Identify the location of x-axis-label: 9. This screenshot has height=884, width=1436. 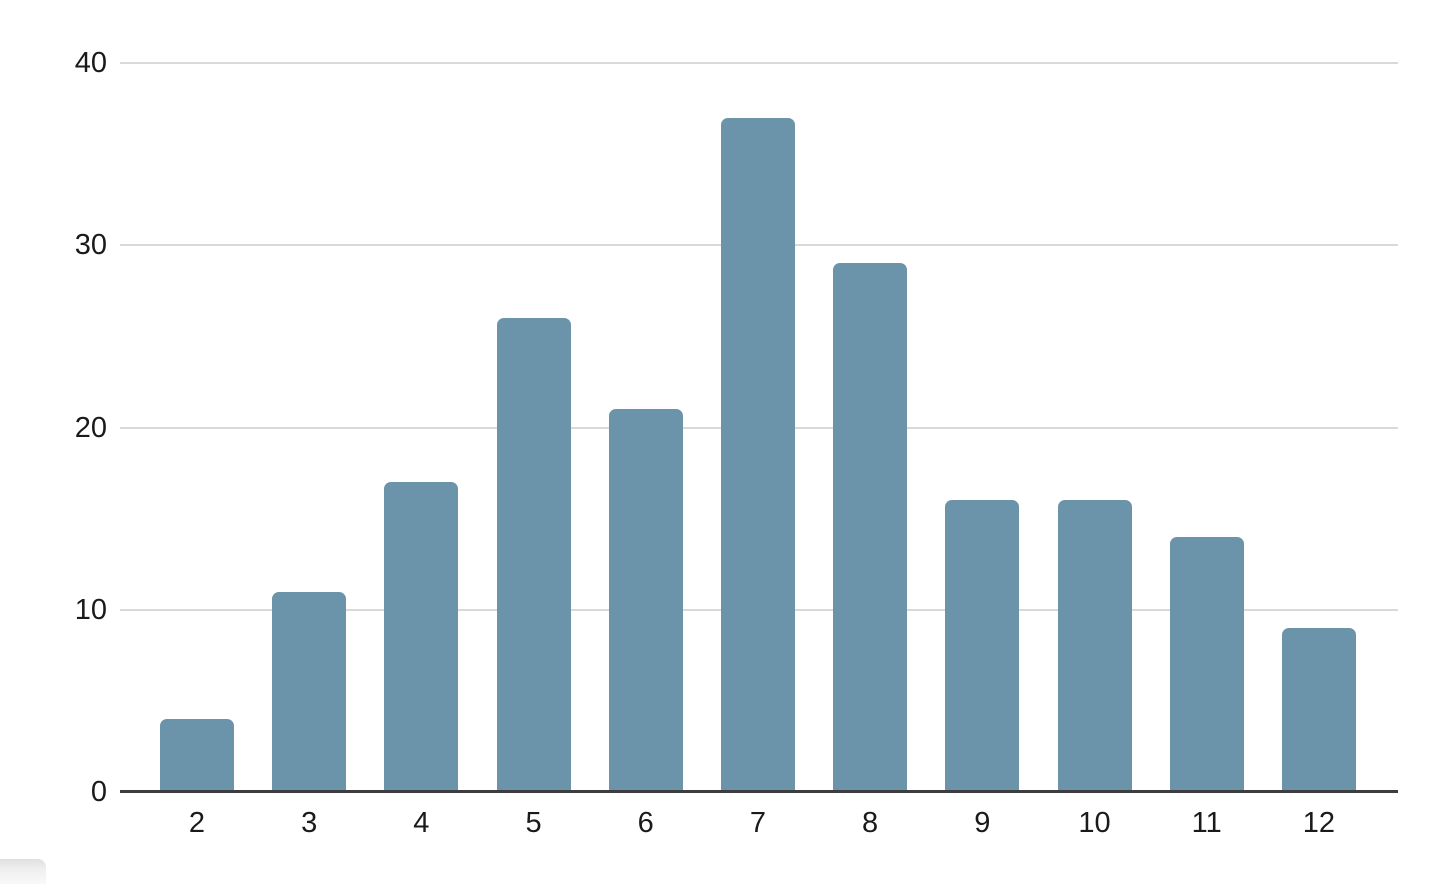
(982, 823).